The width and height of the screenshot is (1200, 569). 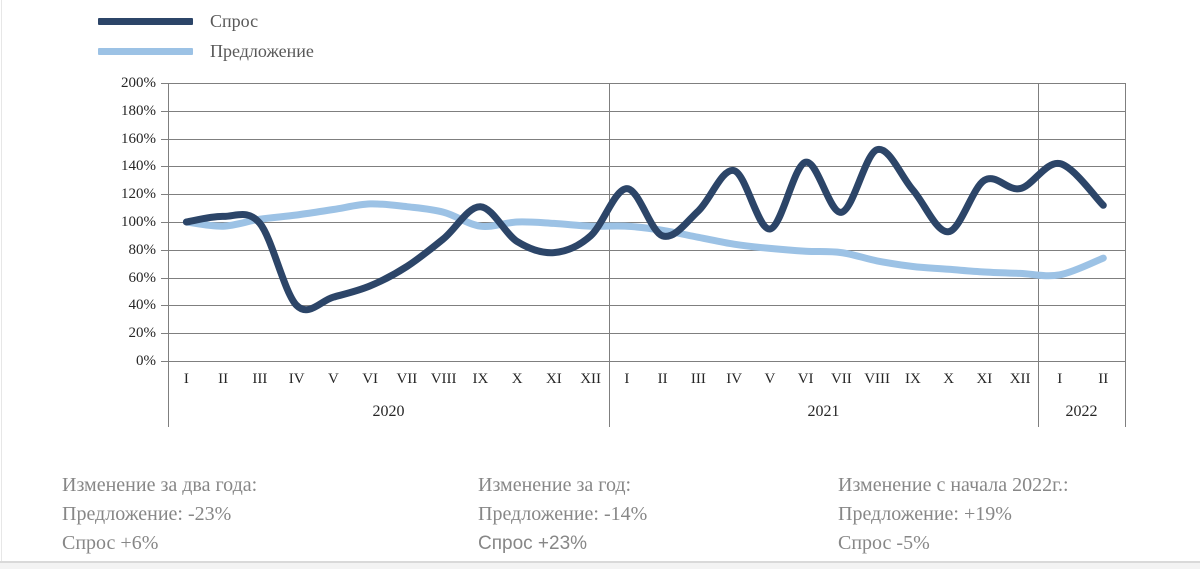 I want to click on annotation-demand-change: Спрос +6%, so click(x=110, y=543).